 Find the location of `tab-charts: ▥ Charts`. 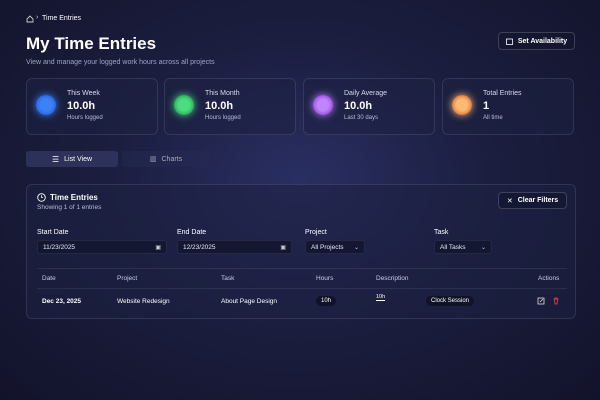

tab-charts: ▥ Charts is located at coordinates (166, 159).